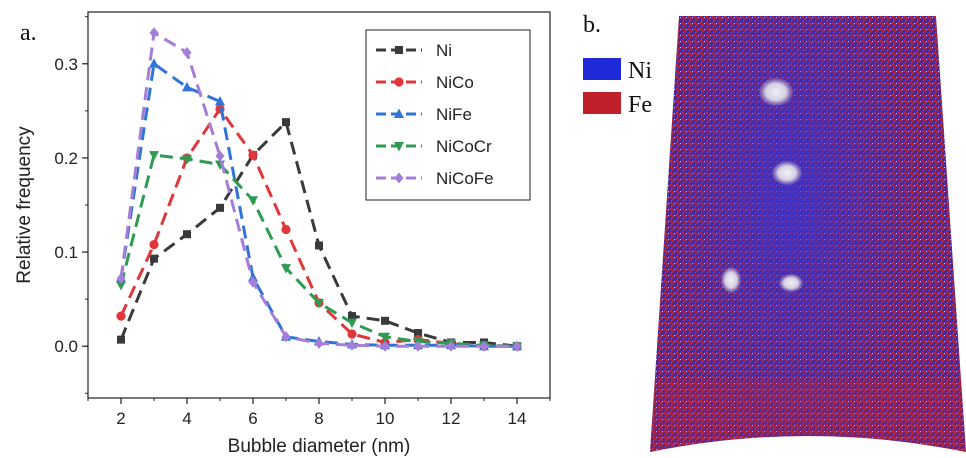 This screenshot has height=458, width=966. I want to click on legend-entry: NiCo, so click(425, 82).